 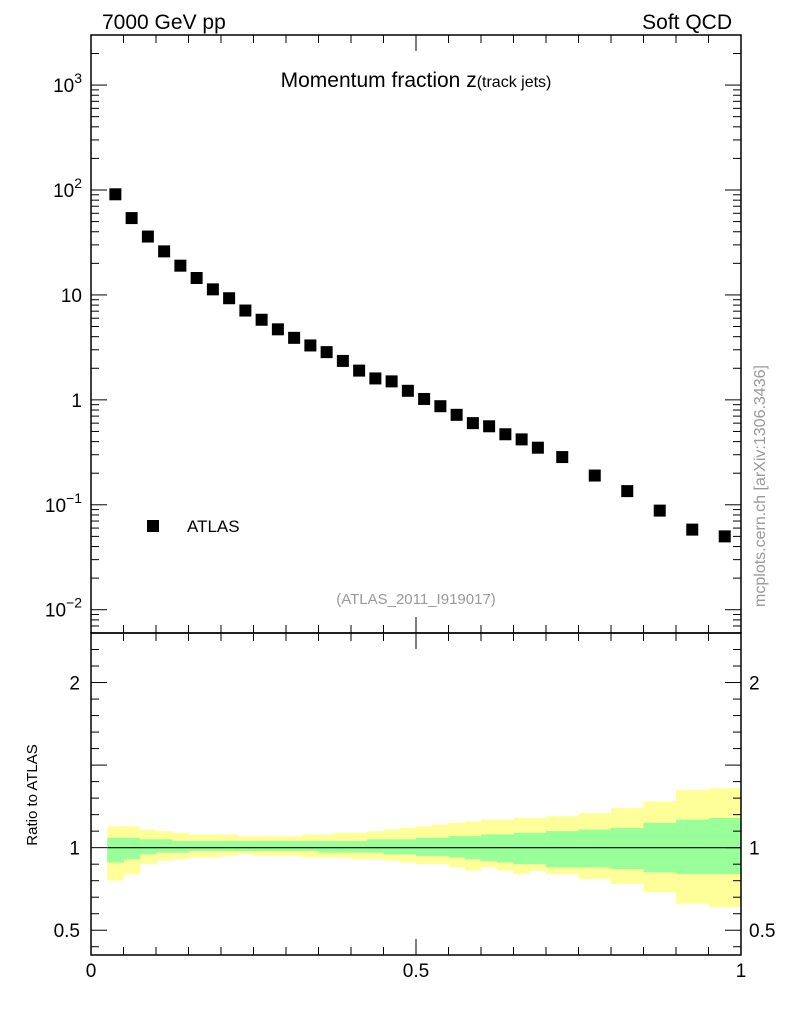 I want to click on xtick-label-0: 0, so click(x=91, y=971).